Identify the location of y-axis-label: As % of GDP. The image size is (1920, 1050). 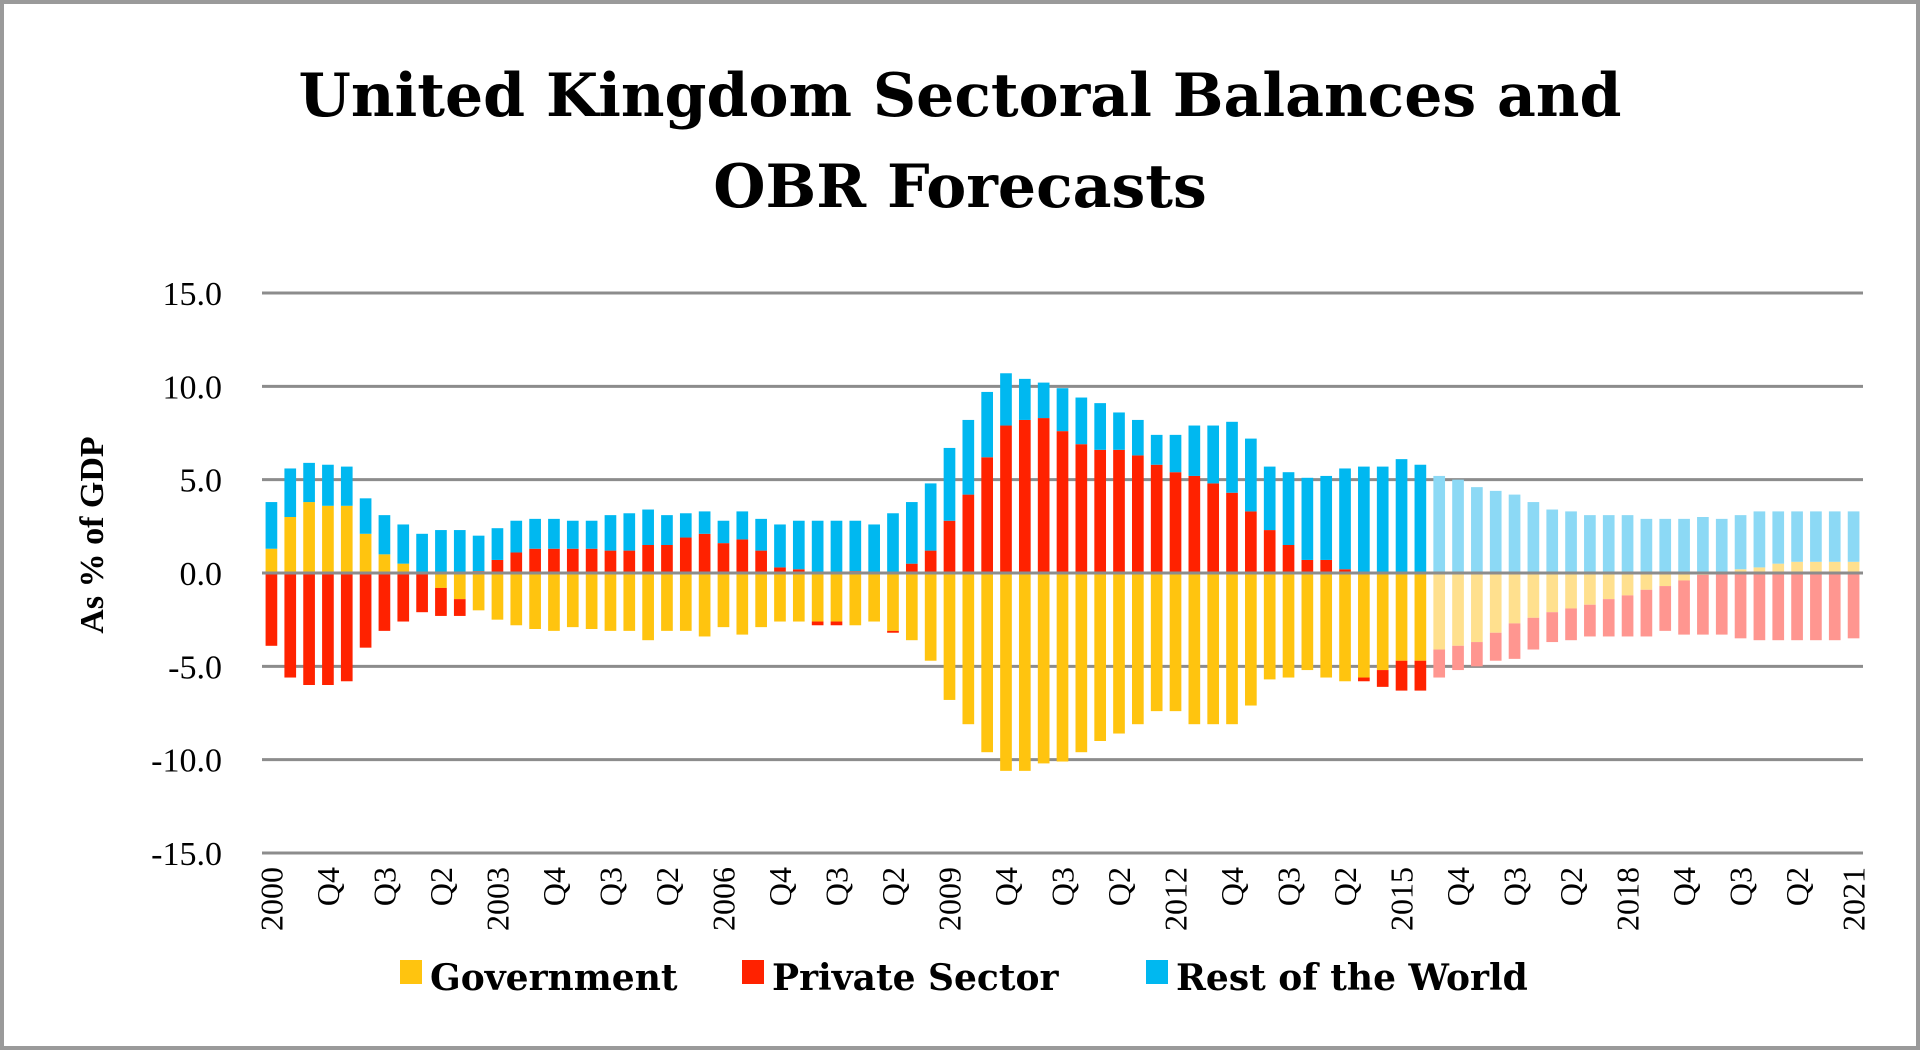
(92, 534).